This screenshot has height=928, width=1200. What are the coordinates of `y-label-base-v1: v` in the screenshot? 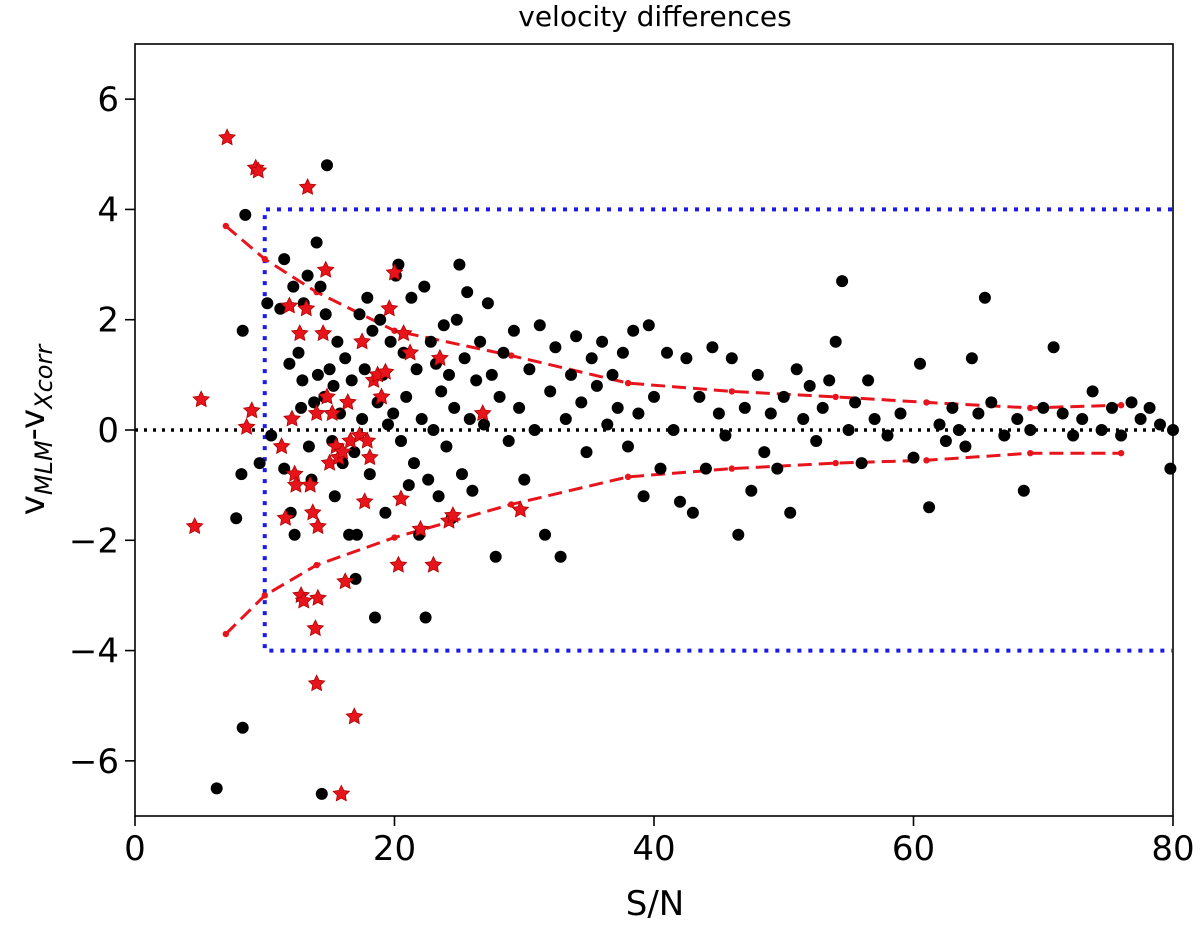 It's located at (33, 505).